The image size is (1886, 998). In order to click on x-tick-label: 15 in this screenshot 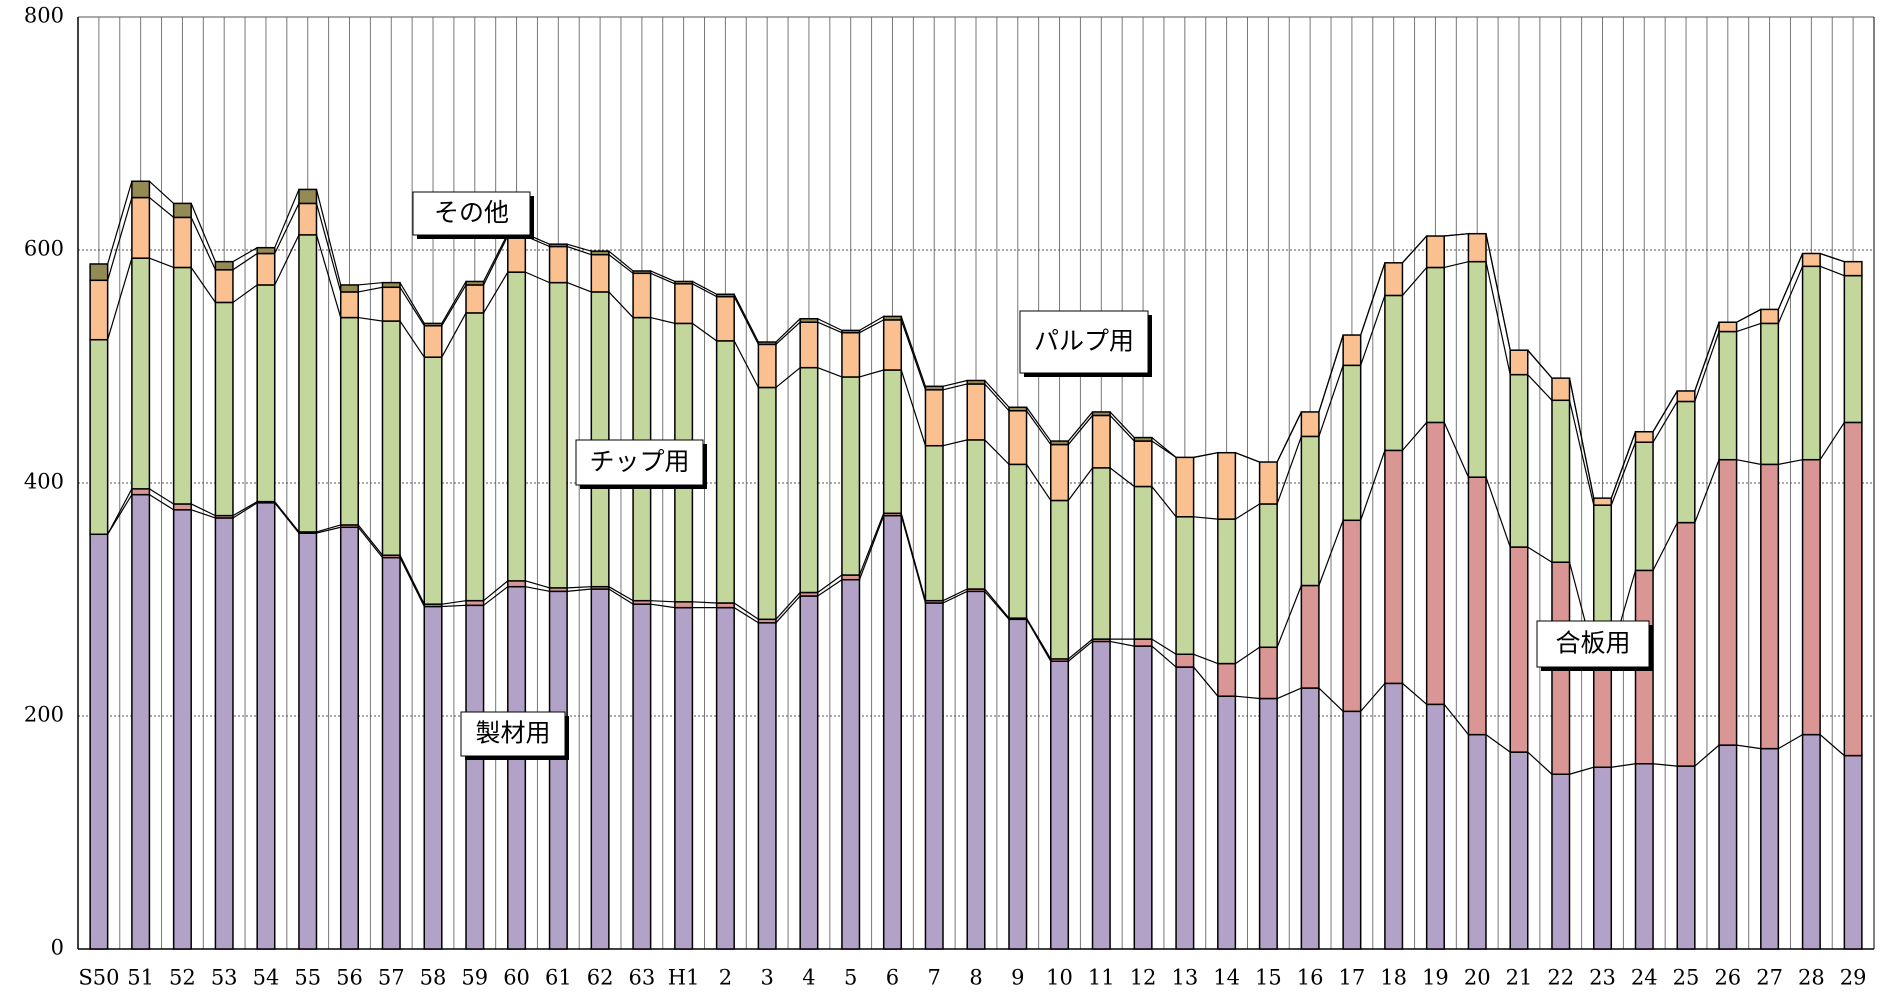, I will do `click(1268, 978)`.